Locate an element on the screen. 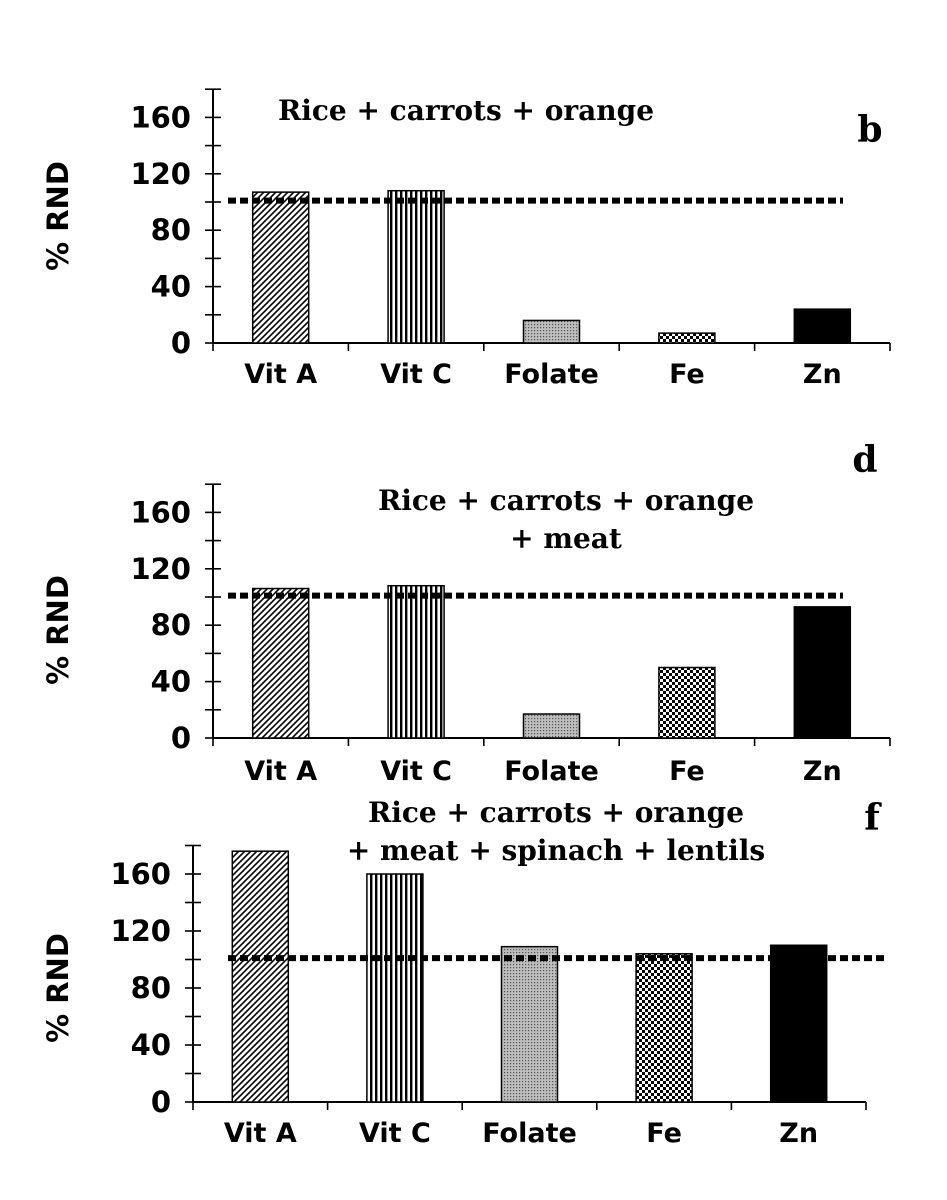  panel-letter: d is located at coordinates (864, 460).